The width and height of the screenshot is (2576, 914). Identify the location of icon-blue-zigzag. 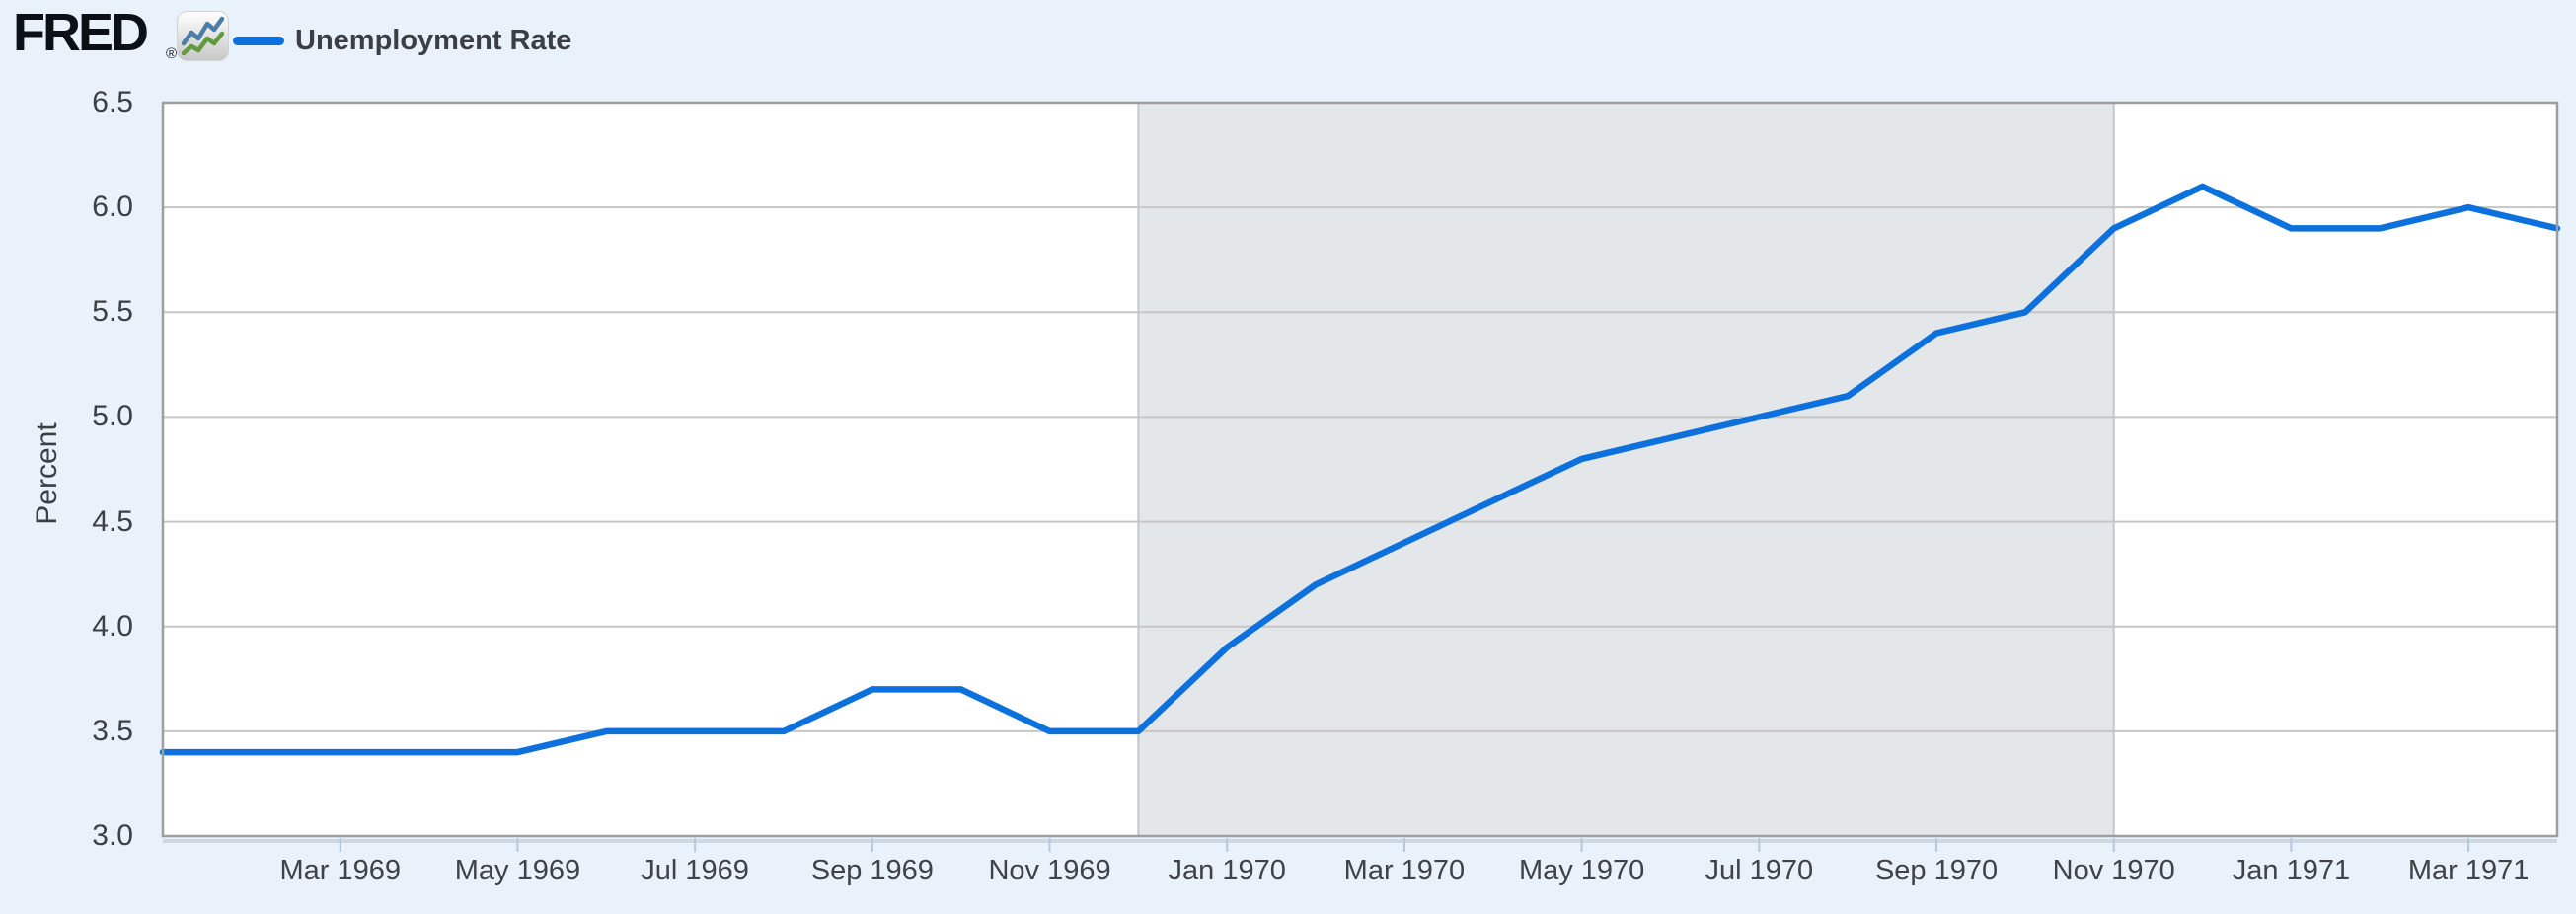
(203, 31).